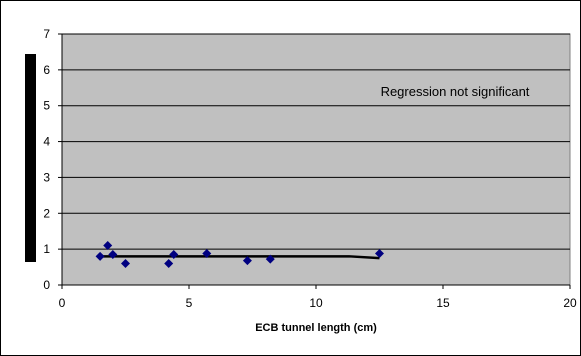  What do you see at coordinates (46, 285) in the screenshot?
I see `y-tick-label: 0` at bounding box center [46, 285].